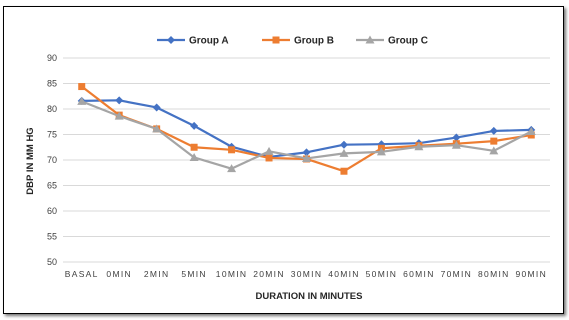 Image resolution: width=569 pixels, height=320 pixels. Describe the element at coordinates (52, 84) in the screenshot. I see `y-tick-label: 85` at that location.